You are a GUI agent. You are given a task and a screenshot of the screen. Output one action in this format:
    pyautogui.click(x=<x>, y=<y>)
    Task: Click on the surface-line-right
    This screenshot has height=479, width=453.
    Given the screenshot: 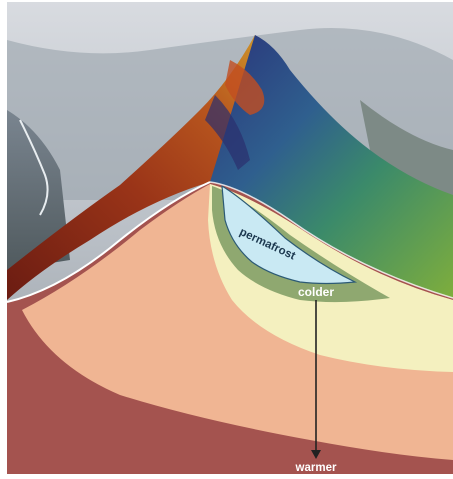 What is the action you would take?
    pyautogui.click(x=331, y=240)
    